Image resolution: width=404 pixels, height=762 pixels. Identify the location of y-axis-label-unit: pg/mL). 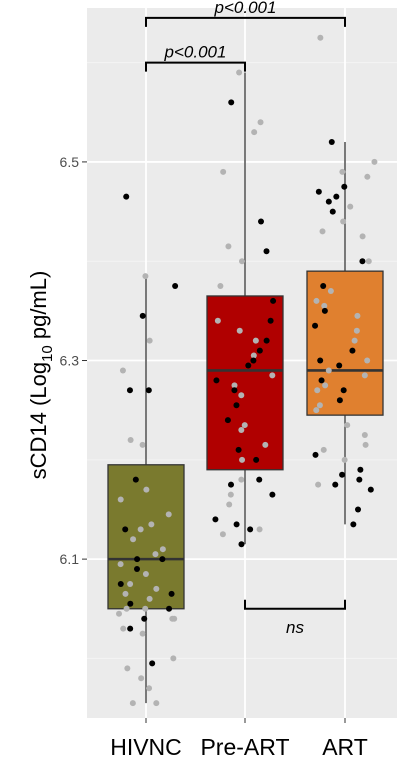
(38, 308).